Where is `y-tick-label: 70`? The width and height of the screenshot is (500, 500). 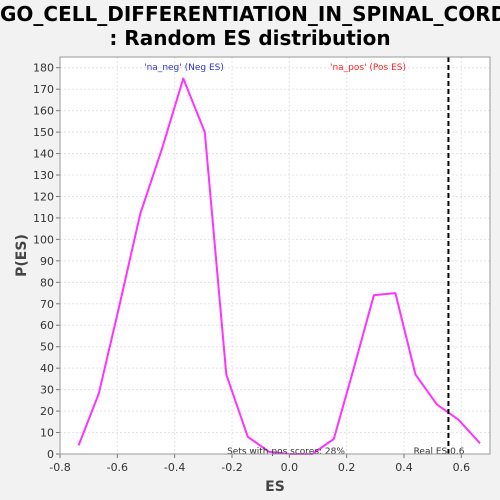
y-tick-label: 70 is located at coordinates (47, 304).